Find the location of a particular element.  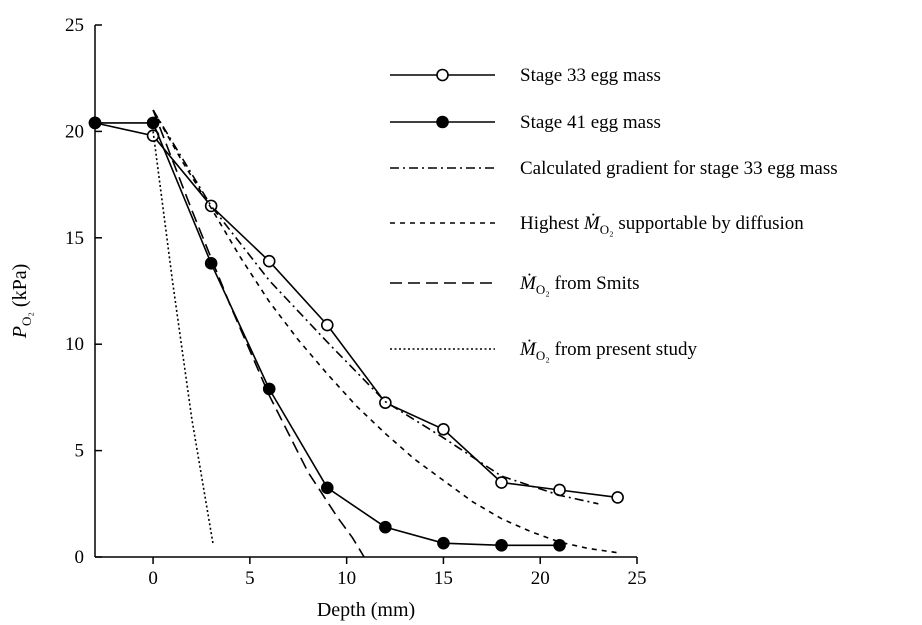

legend-label-6: ṀO₂ from present study is located at coordinates (608, 351).